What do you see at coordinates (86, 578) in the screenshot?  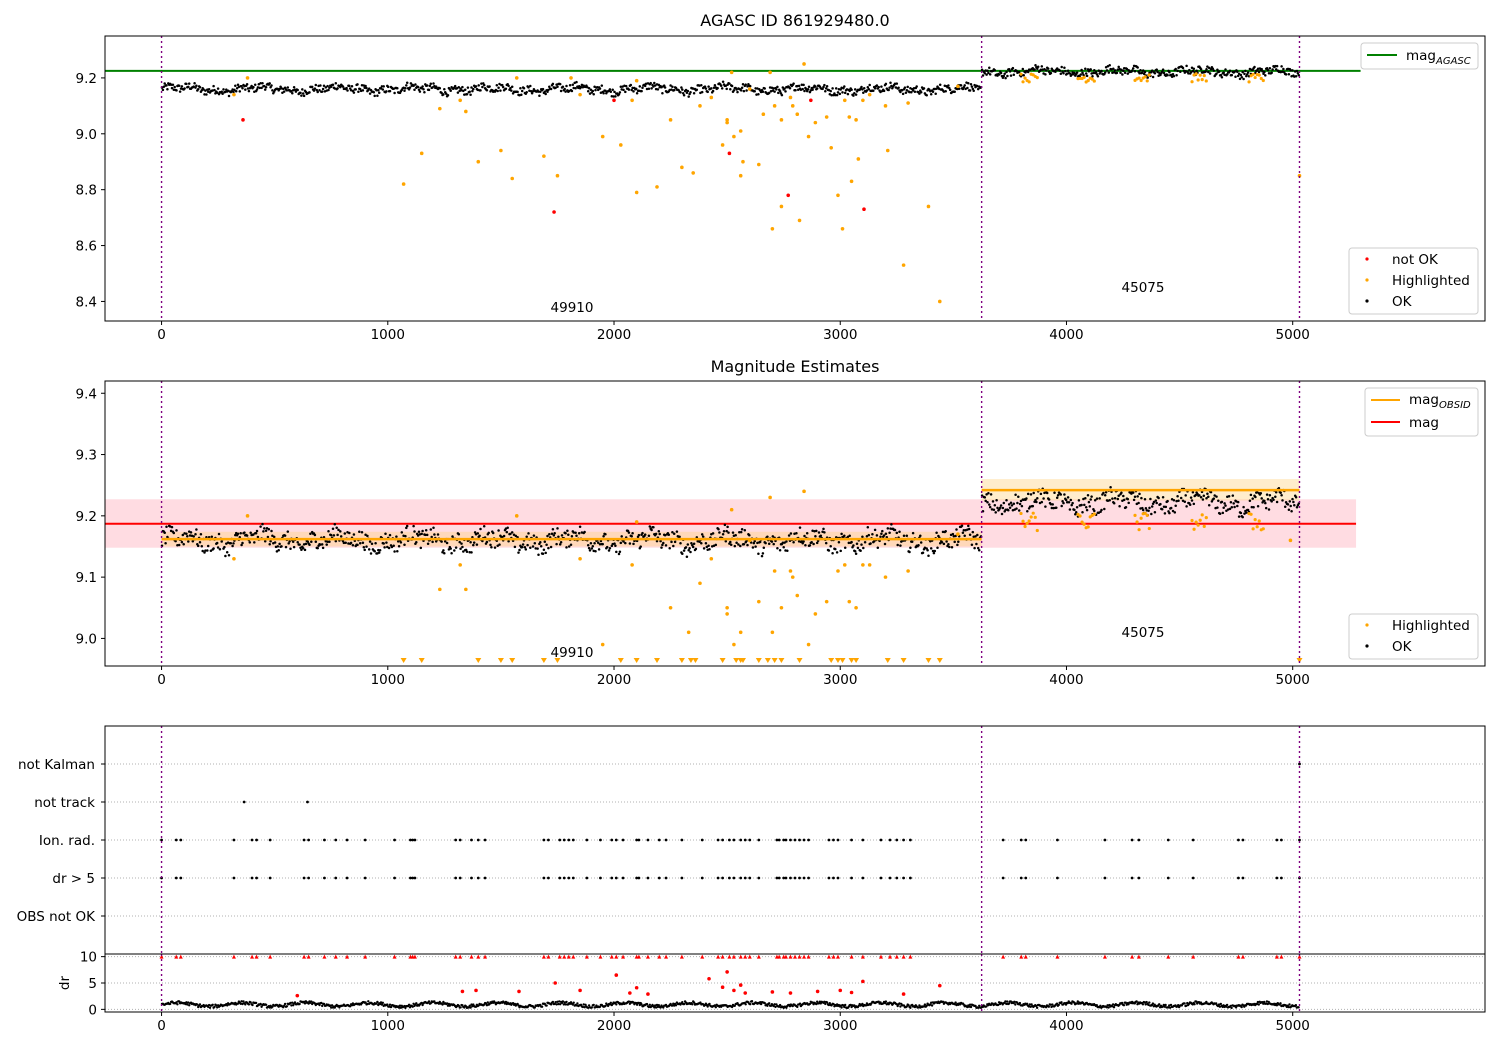 I see `y-tick-label: 9.1` at bounding box center [86, 578].